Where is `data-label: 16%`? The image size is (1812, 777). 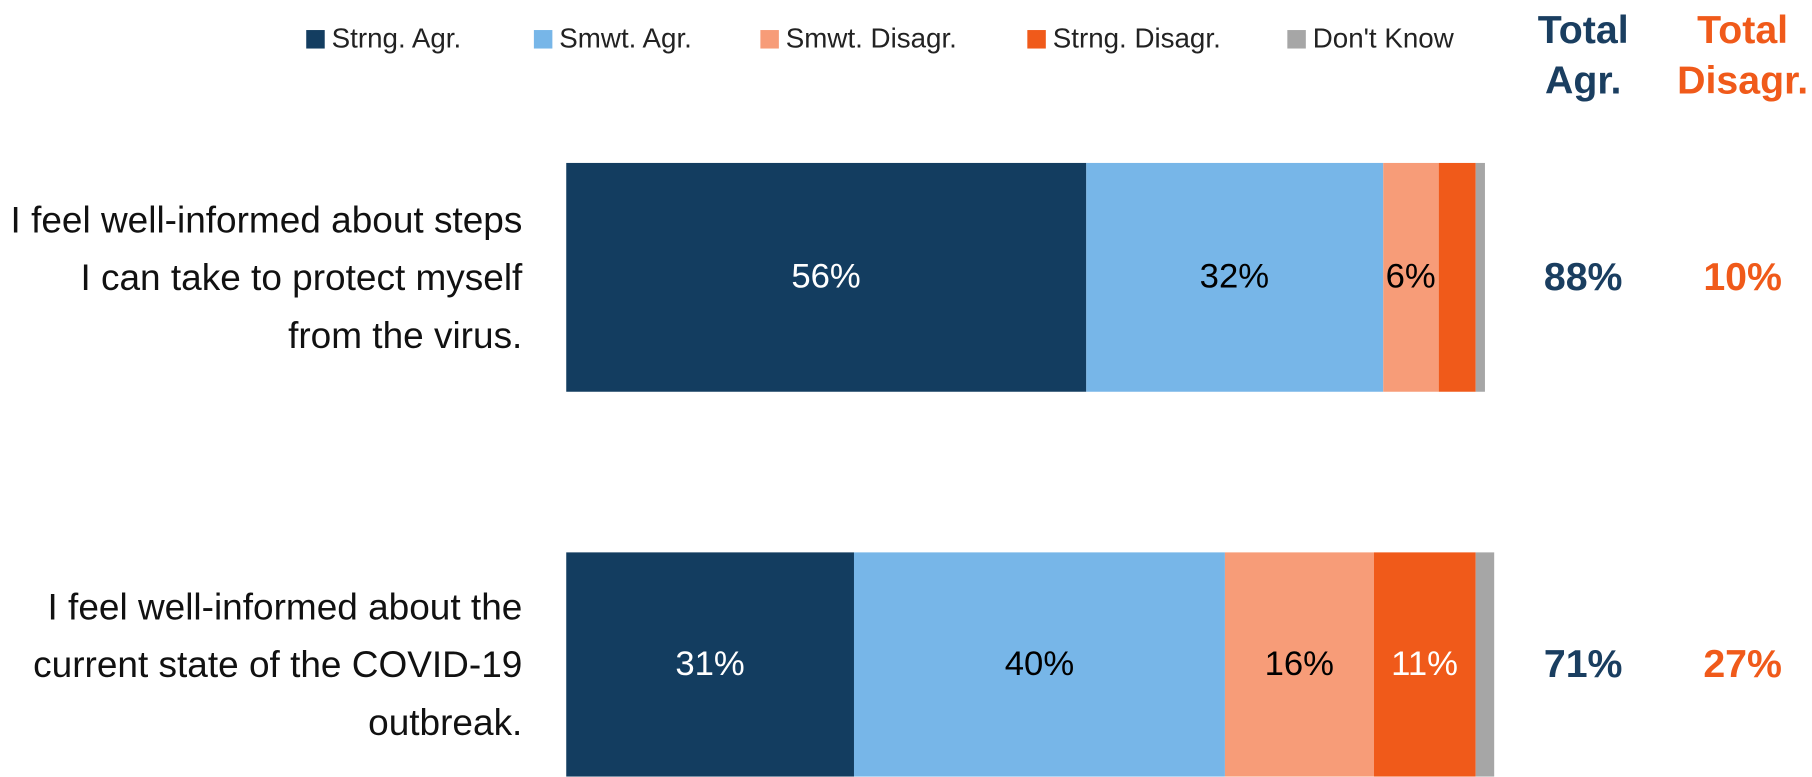
data-label: 16% is located at coordinates (1299, 663).